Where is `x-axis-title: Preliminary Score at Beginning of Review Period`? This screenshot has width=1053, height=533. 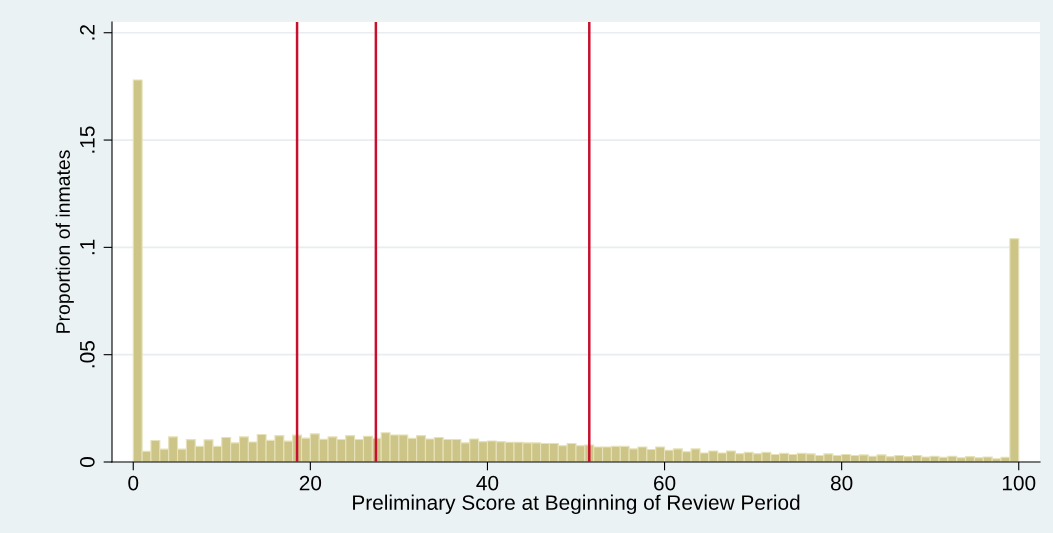 x-axis-title: Preliminary Score at Beginning of Review Period is located at coordinates (576, 504).